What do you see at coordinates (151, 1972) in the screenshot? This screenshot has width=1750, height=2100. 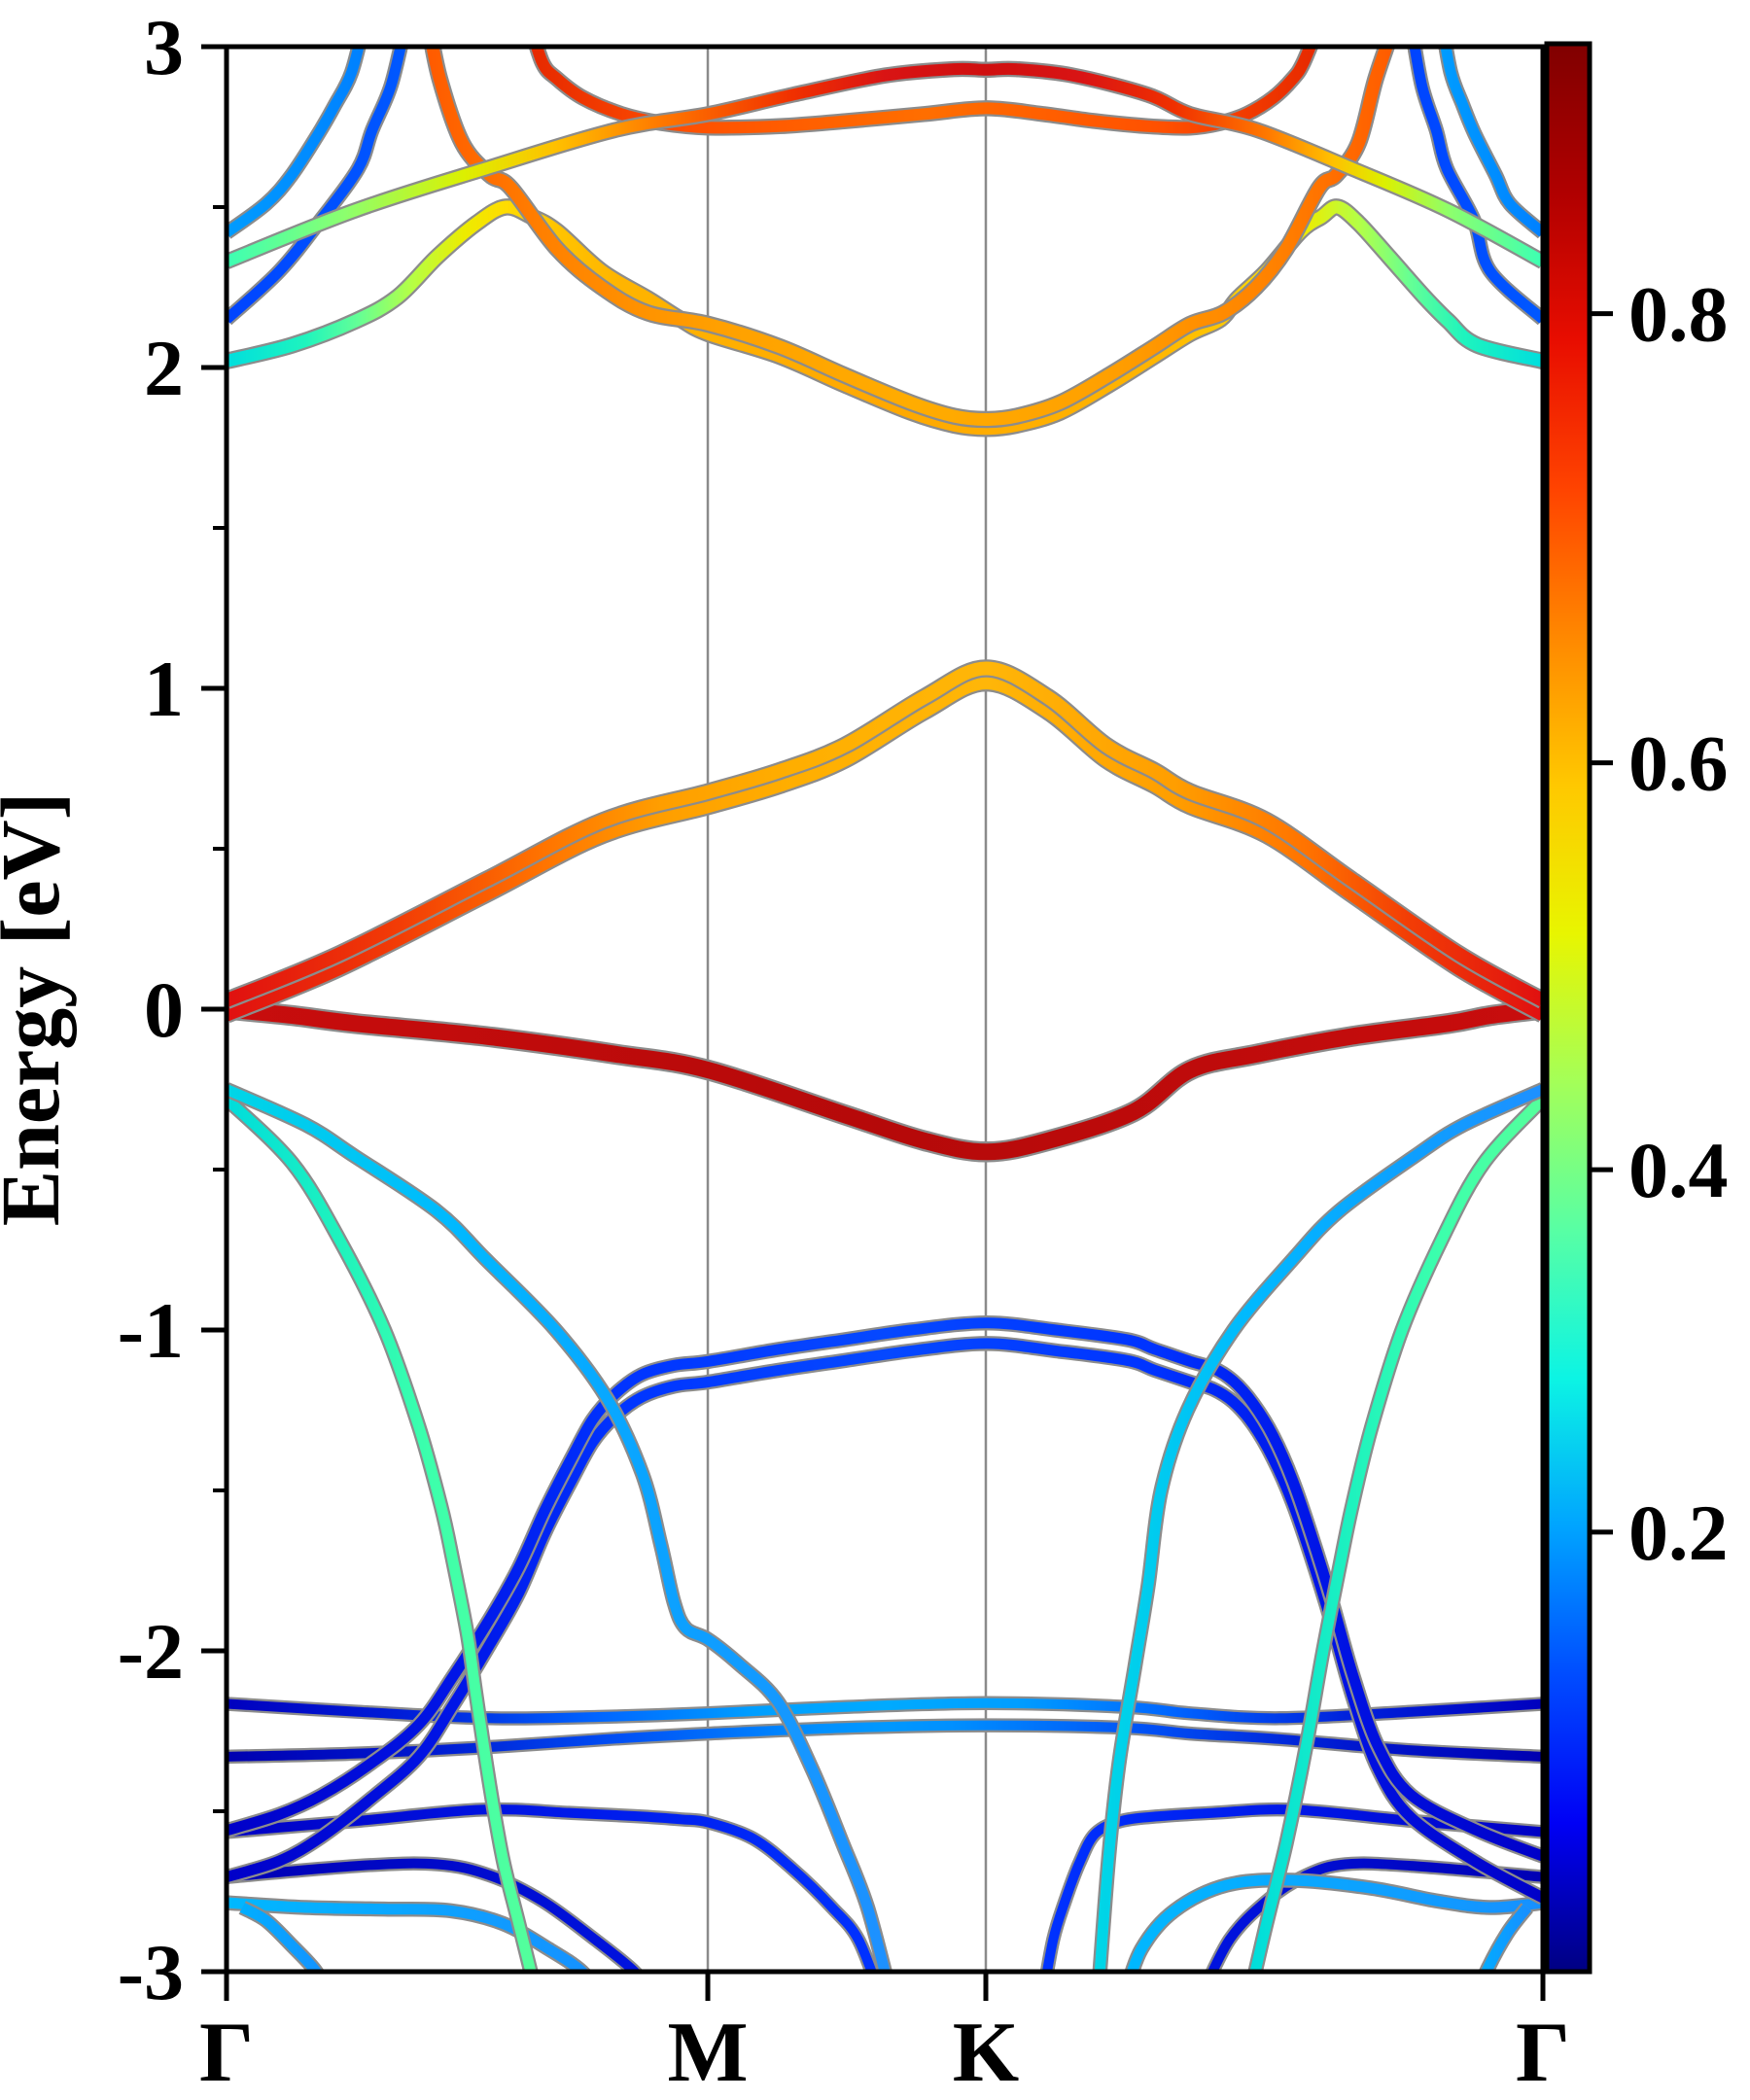 I see `y-tick-label--3: -3` at bounding box center [151, 1972].